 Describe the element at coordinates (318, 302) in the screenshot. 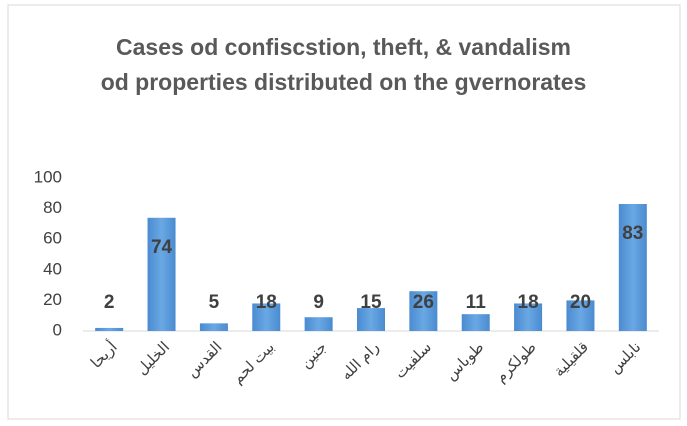

I see `data-label: 9` at that location.